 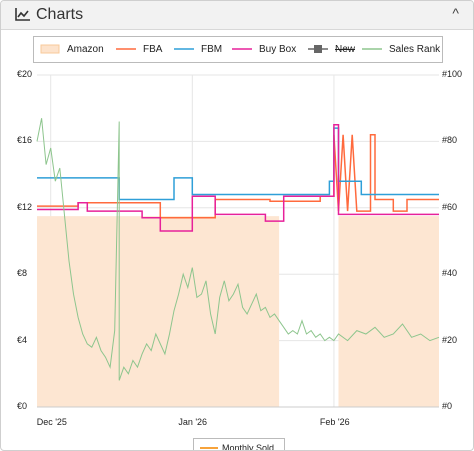 I want to click on legend-label-fba: FBA, so click(x=153, y=49).